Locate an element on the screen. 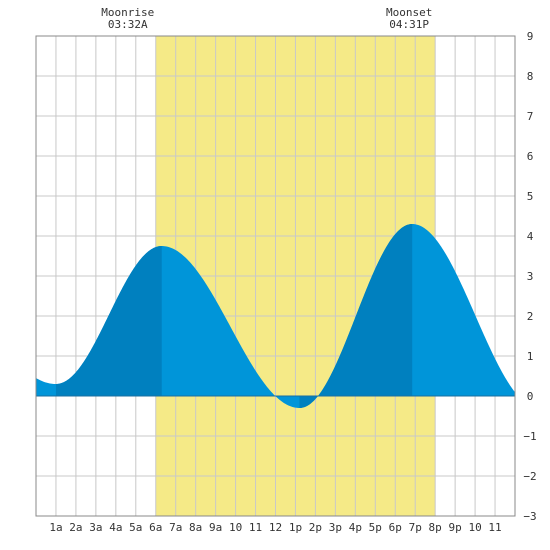 This screenshot has height=550, width=550. x-tick-label: 7a is located at coordinates (175, 527).